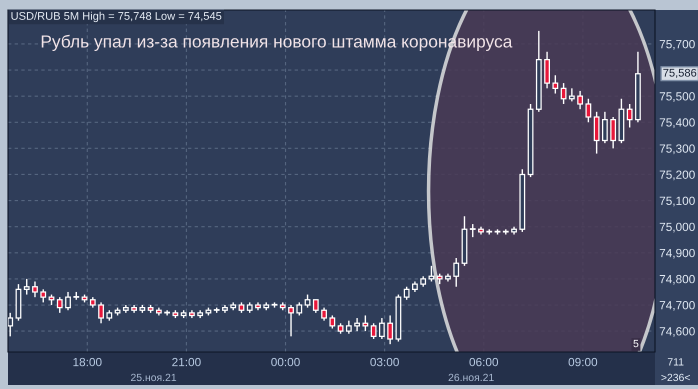 The image size is (698, 389). What do you see at coordinates (677, 332) in the screenshot?
I see `y-tick-label: 74,600` at bounding box center [677, 332].